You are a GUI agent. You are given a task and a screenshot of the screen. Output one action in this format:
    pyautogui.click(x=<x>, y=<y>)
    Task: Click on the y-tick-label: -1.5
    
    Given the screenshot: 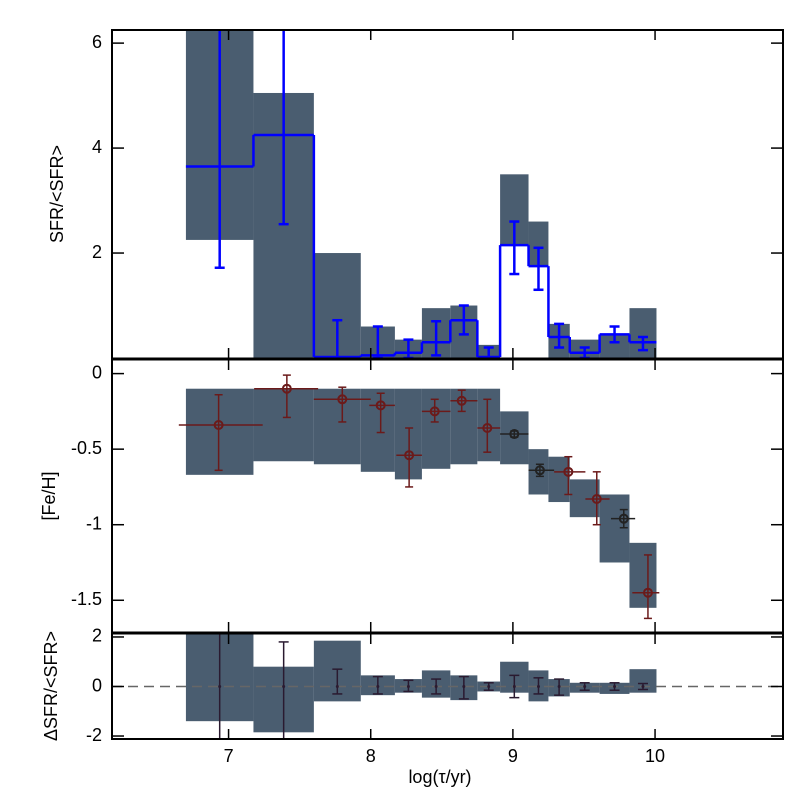 What is the action you would take?
    pyautogui.click(x=86, y=599)
    